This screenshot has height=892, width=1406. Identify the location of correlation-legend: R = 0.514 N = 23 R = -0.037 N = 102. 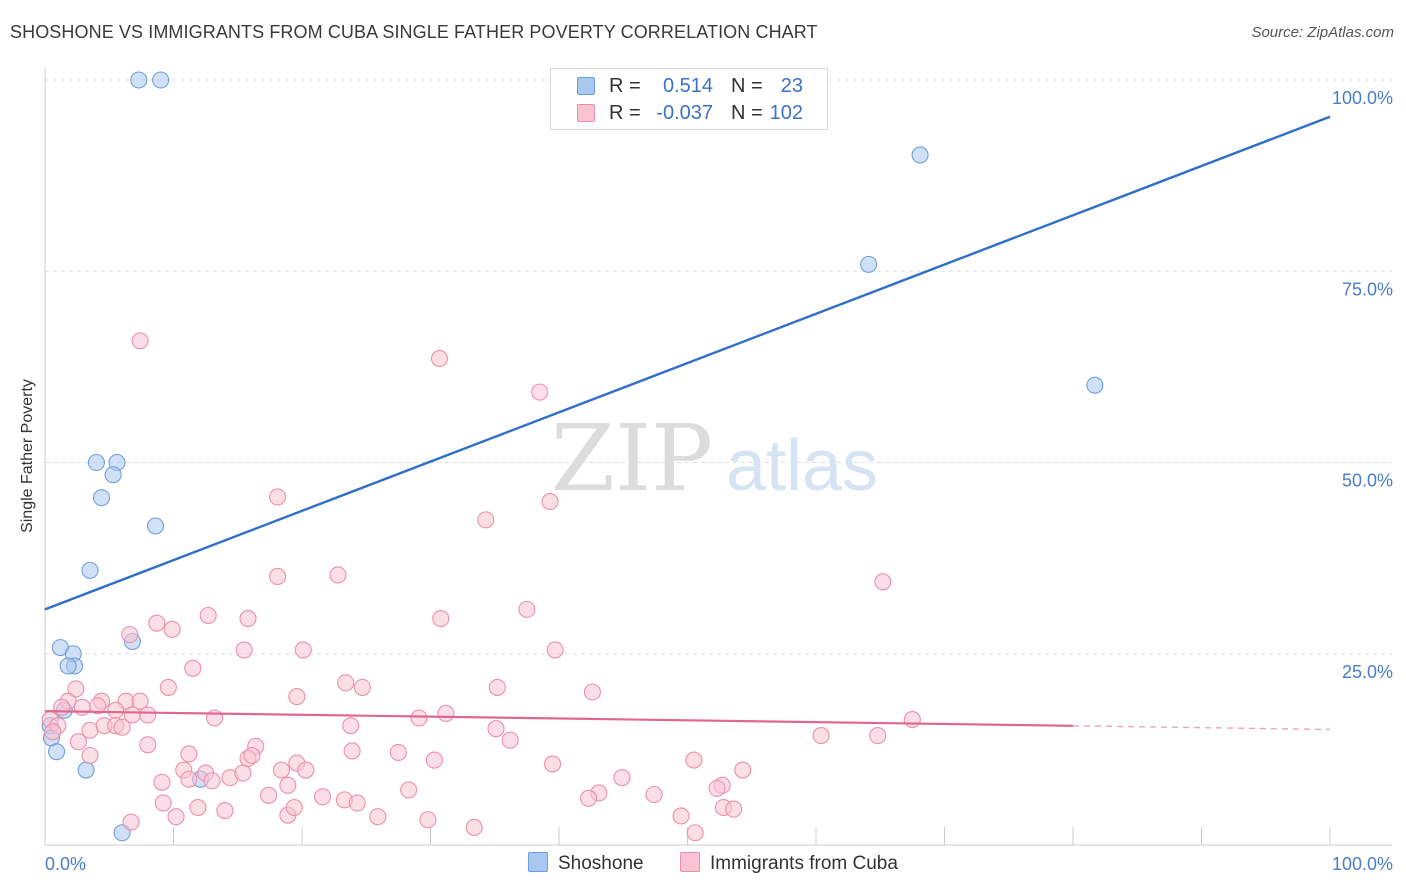
(689, 99).